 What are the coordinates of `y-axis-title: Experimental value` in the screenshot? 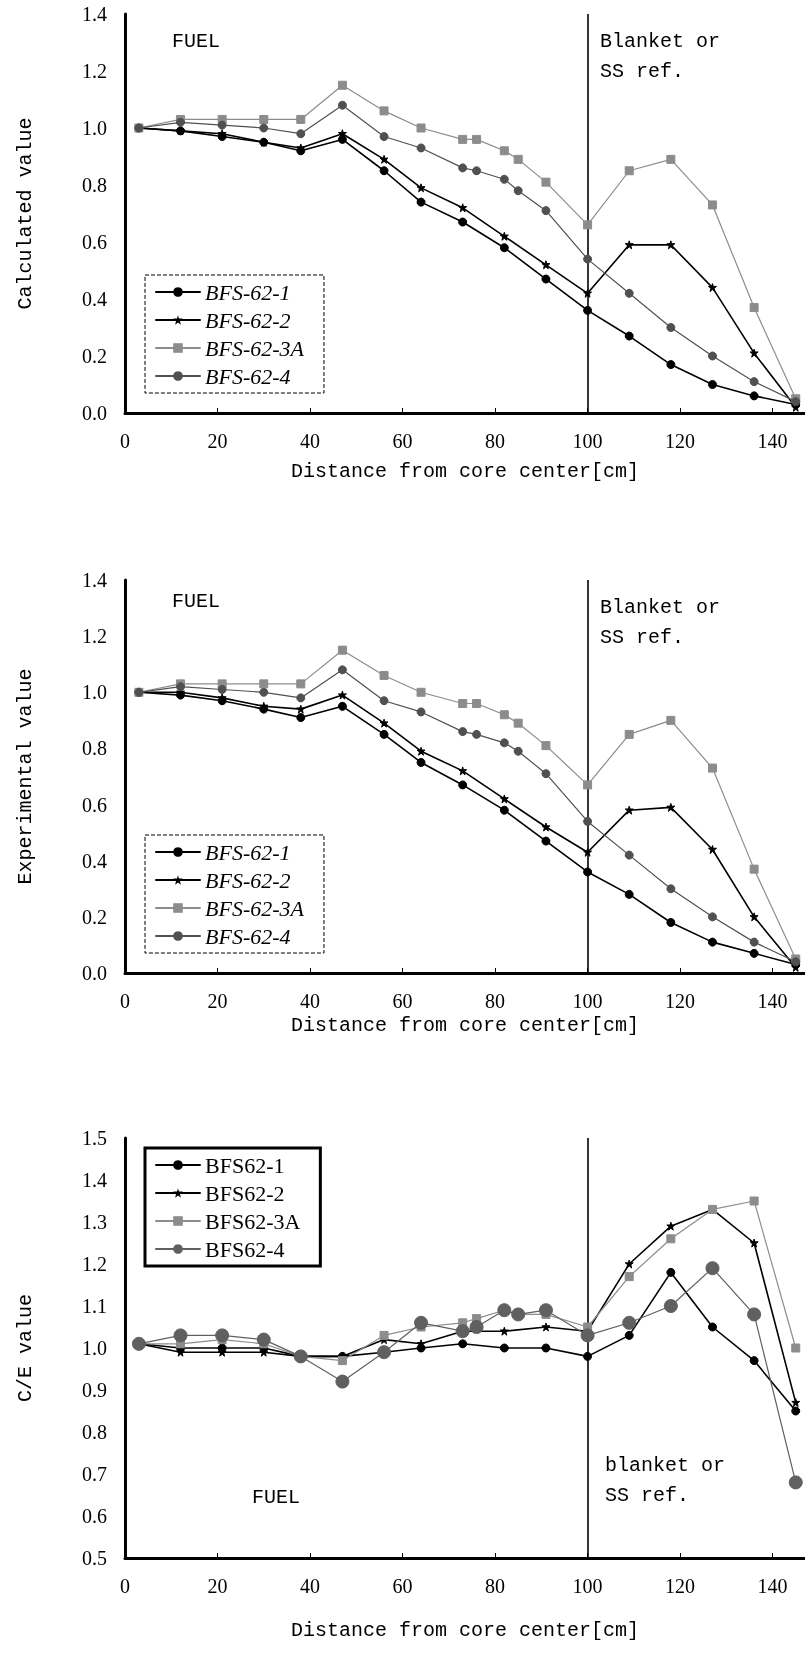 It's located at (25, 776).